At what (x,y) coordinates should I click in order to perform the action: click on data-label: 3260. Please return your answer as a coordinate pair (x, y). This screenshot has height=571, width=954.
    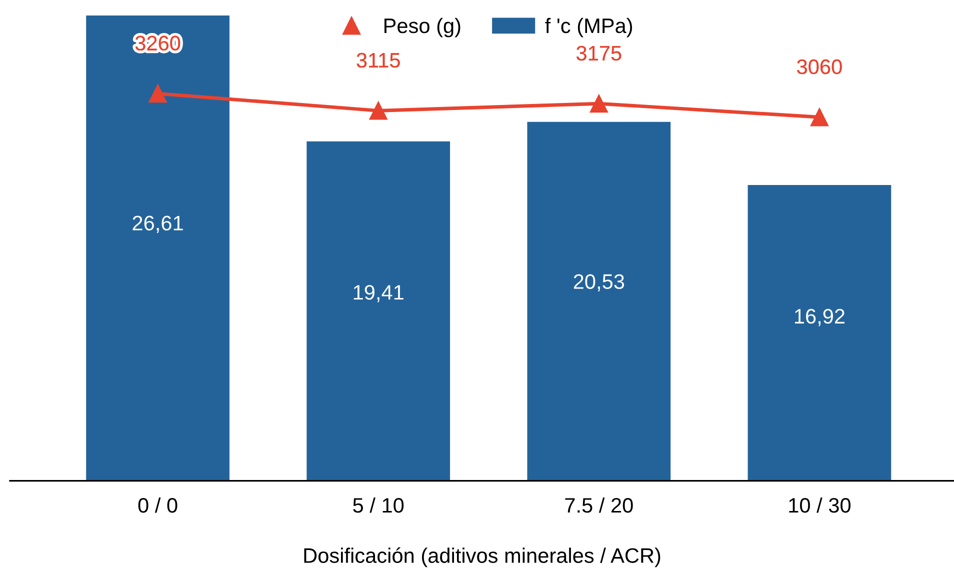
    Looking at the image, I should click on (157, 43).